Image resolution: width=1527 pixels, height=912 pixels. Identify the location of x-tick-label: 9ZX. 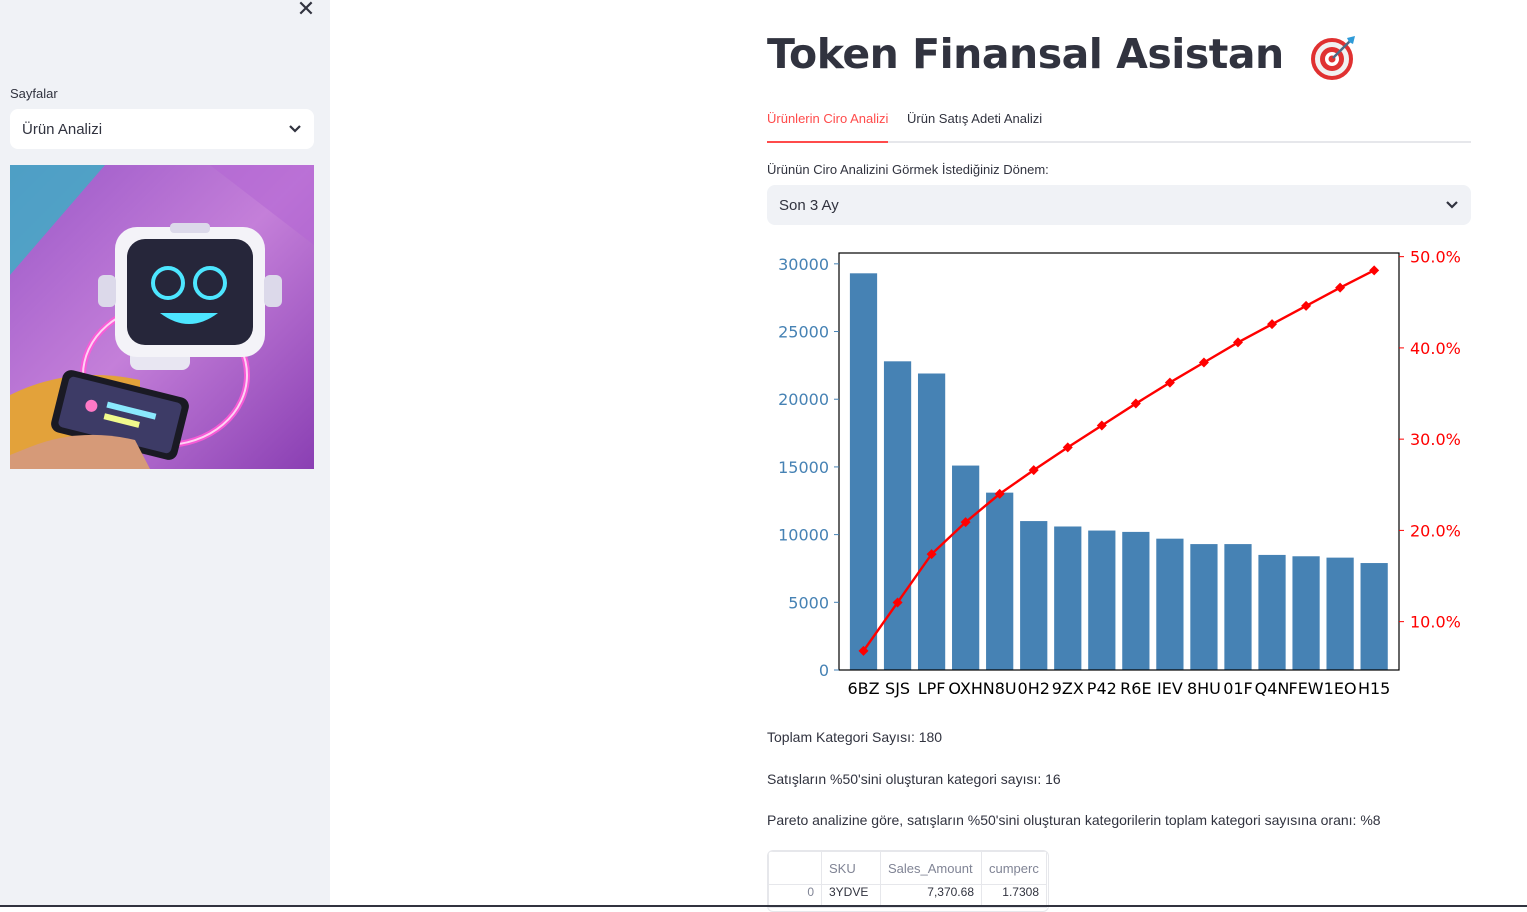
(1068, 688).